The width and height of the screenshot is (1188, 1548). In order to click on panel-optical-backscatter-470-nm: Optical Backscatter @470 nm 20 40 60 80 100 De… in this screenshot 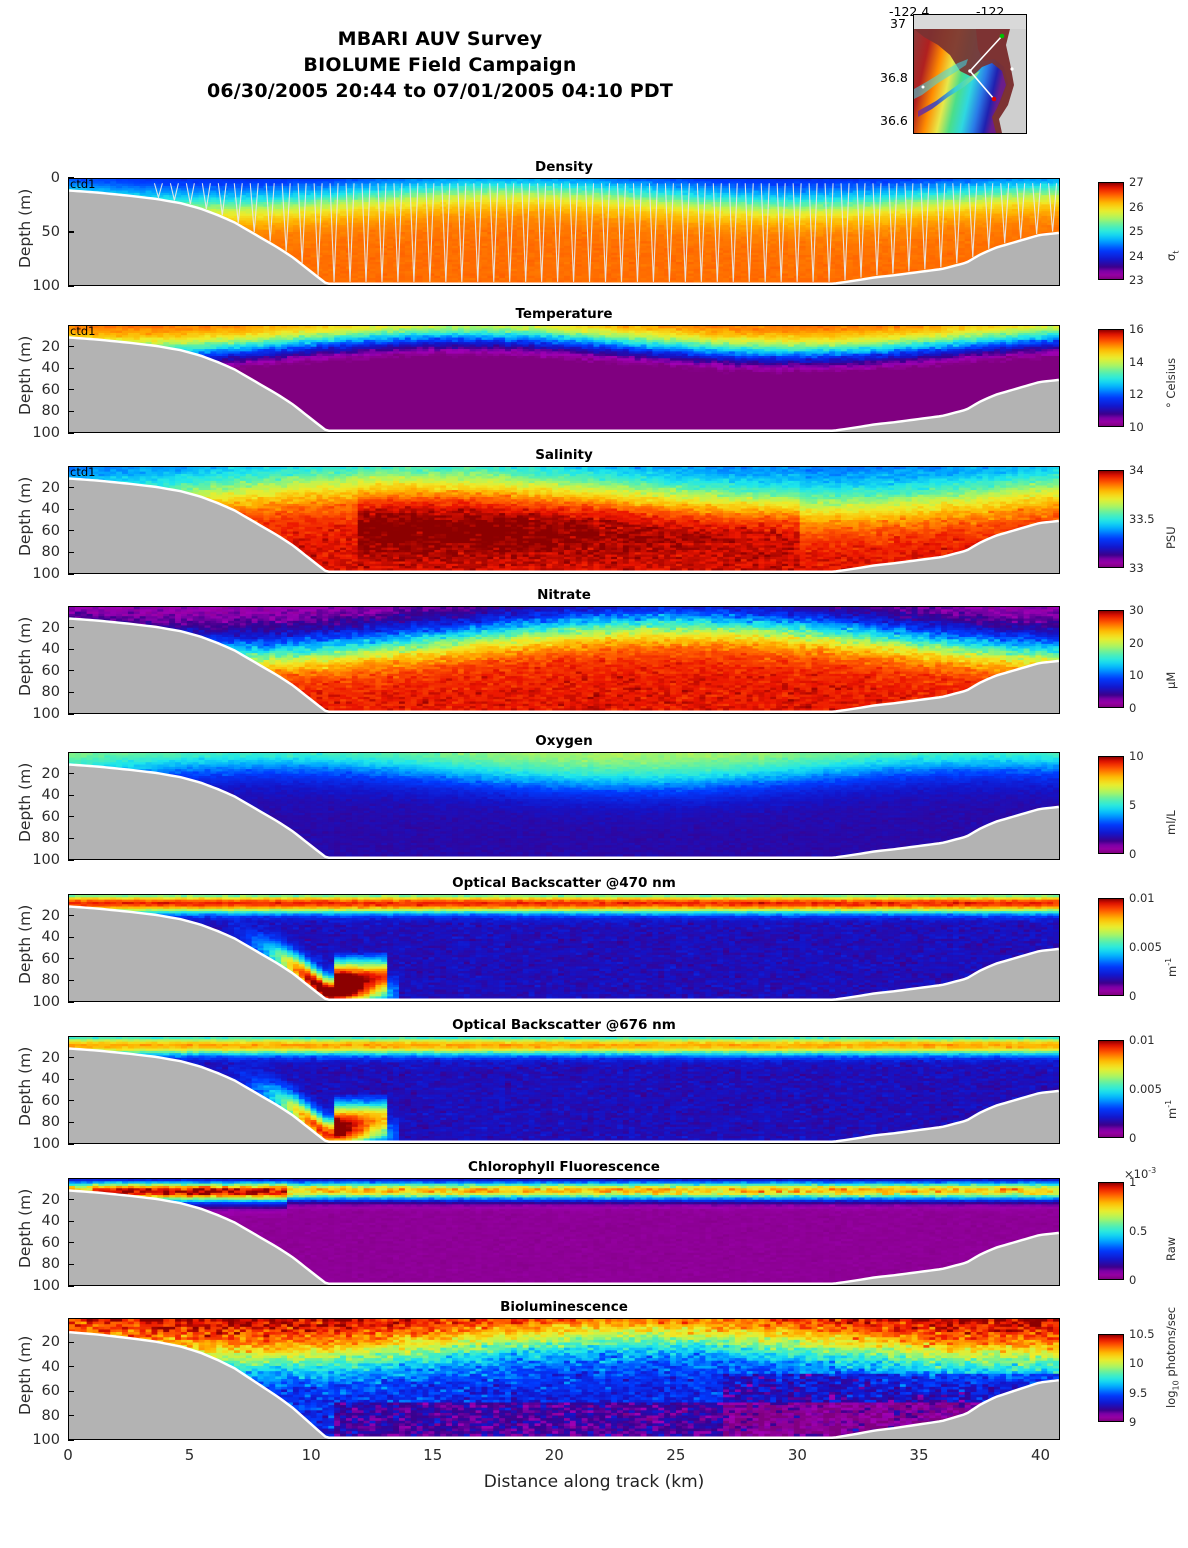, I will do `click(538, 942)`.